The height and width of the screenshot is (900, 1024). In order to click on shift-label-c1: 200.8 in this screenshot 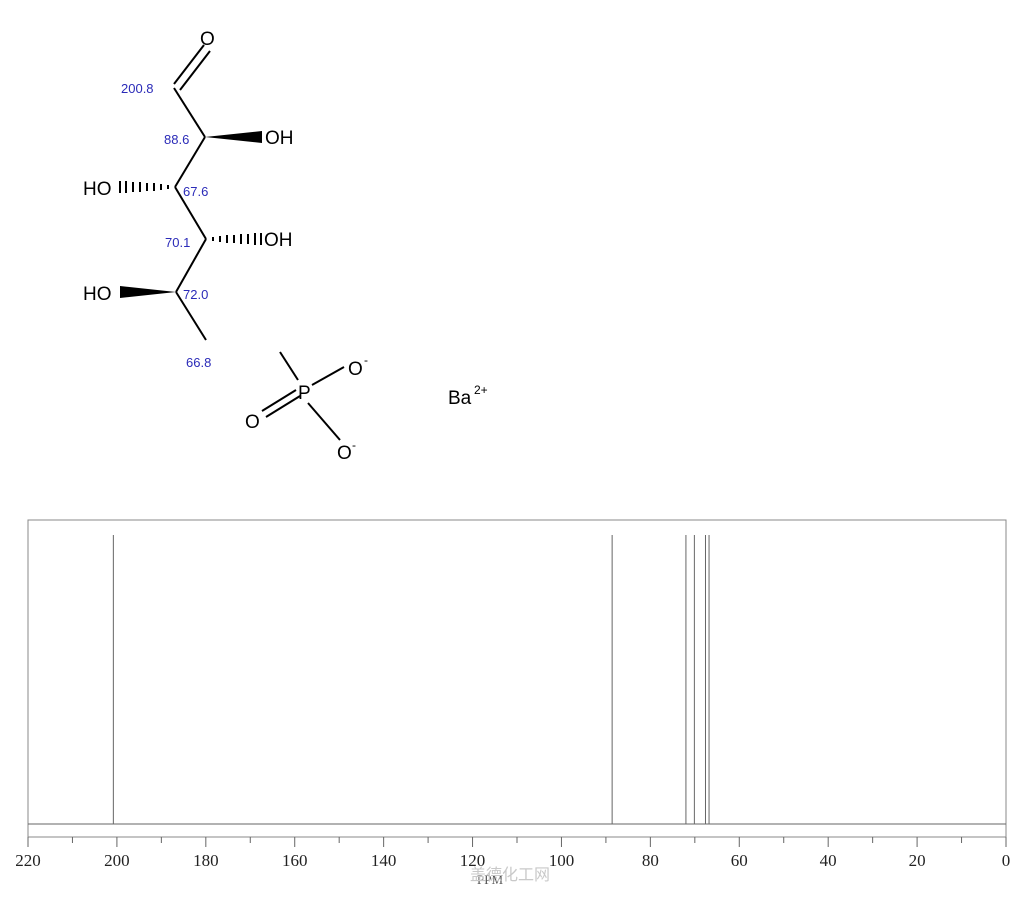, I will do `click(137, 88)`.